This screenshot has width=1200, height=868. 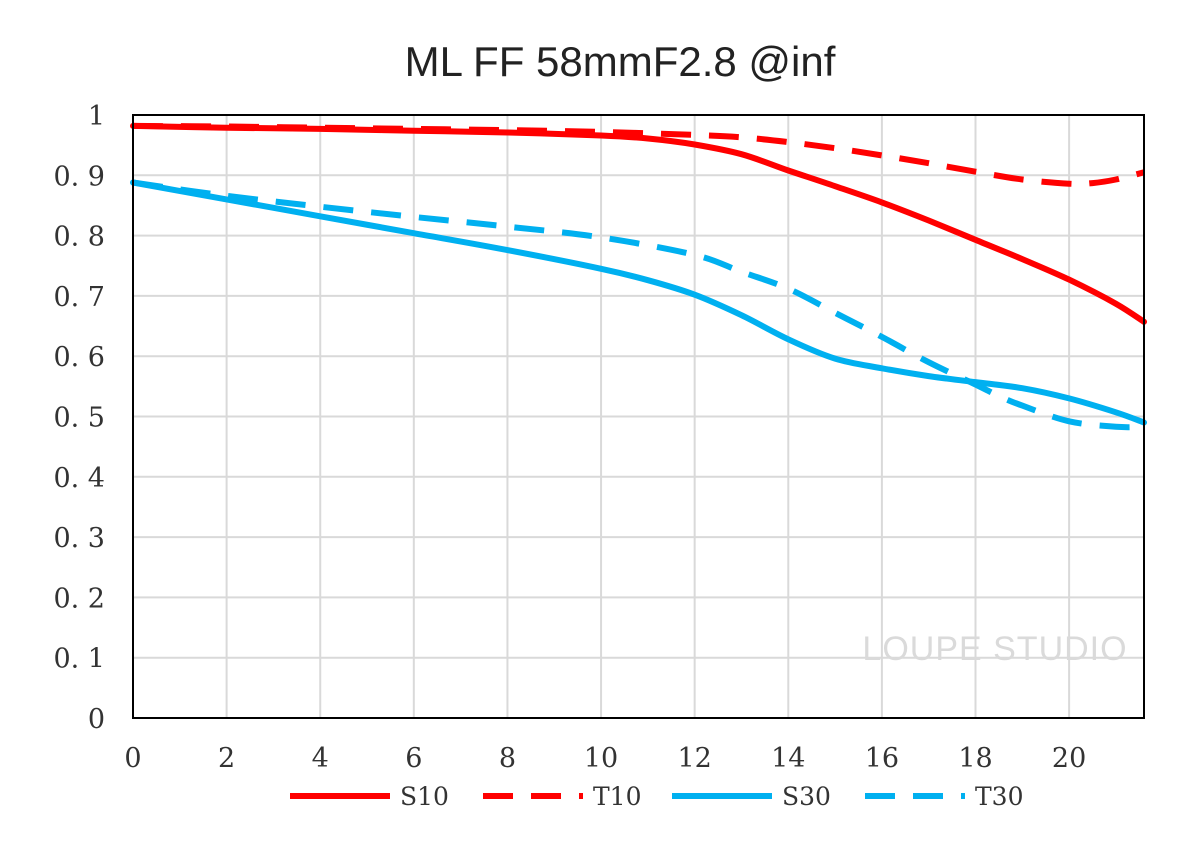 I want to click on series-line-t10, so click(x=638, y=154).